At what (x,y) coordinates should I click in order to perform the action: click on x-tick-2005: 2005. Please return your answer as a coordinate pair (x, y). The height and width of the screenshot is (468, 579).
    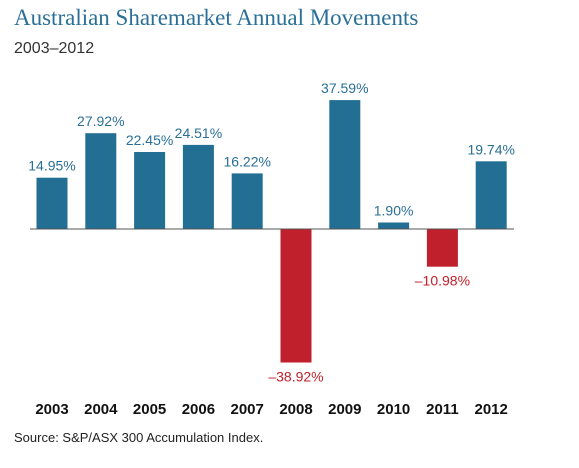
    Looking at the image, I should click on (149, 409).